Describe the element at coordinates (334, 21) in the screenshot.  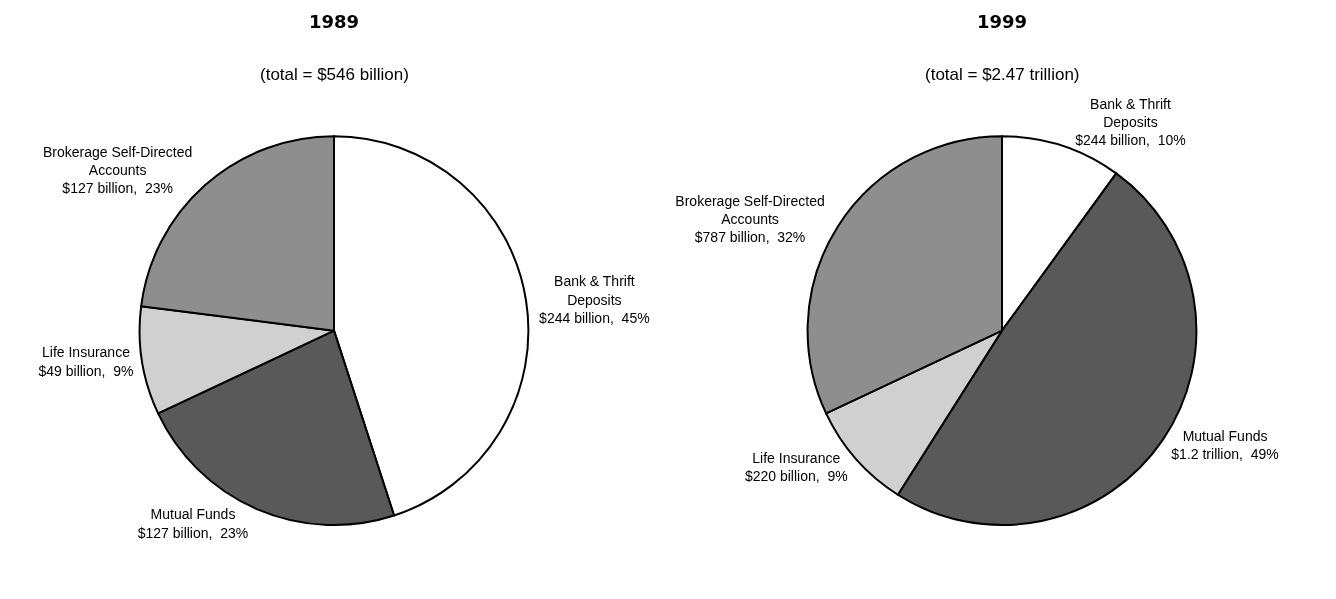
I see `chart-title: 1989` at that location.